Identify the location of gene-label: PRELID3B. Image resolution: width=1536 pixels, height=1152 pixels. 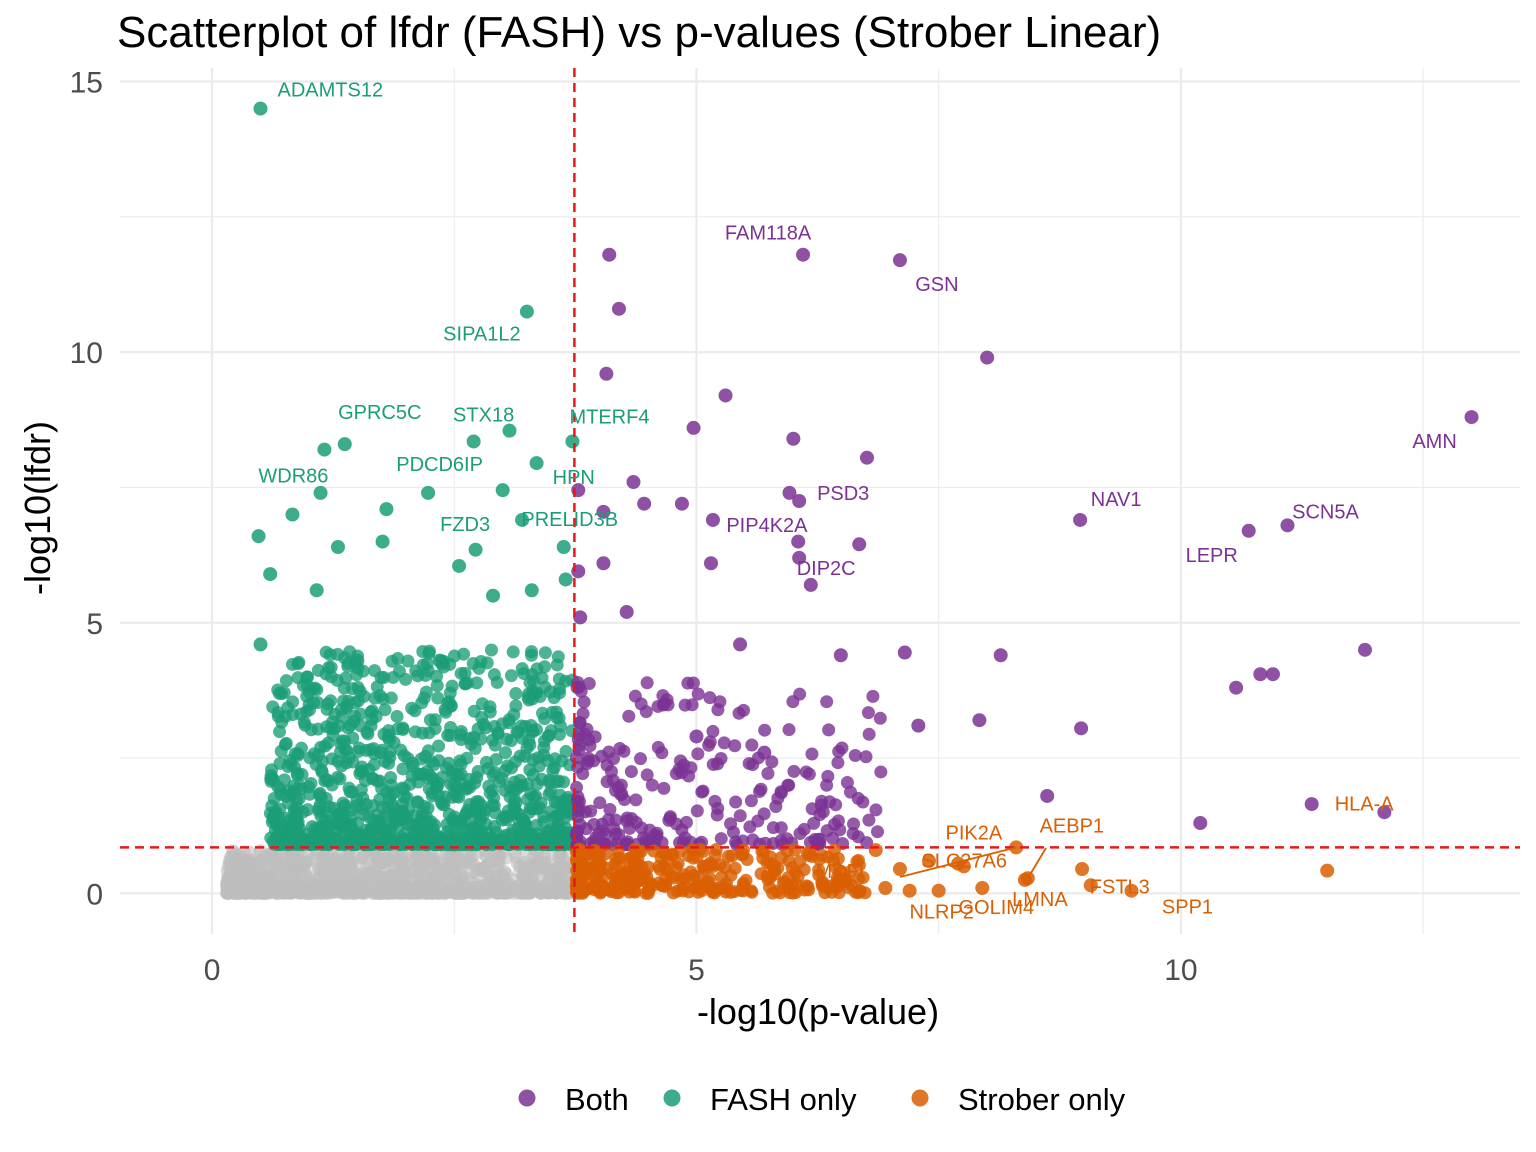
(569, 520).